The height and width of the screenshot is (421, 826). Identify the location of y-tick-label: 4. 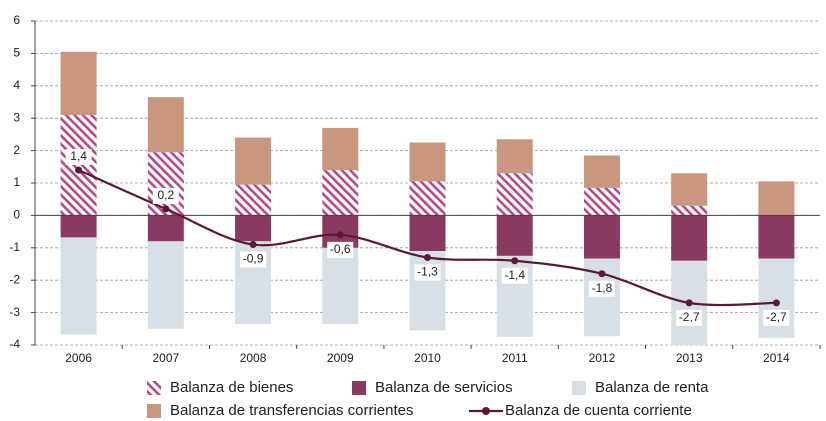
(16, 85).